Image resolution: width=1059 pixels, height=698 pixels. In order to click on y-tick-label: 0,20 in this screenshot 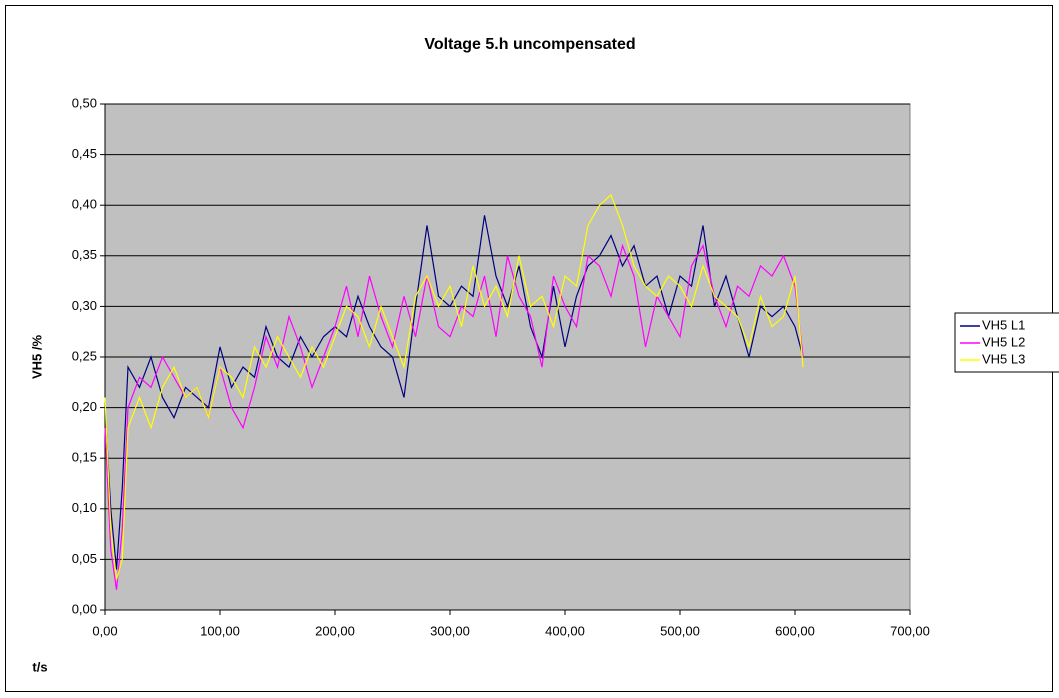, I will do `click(84, 406)`.